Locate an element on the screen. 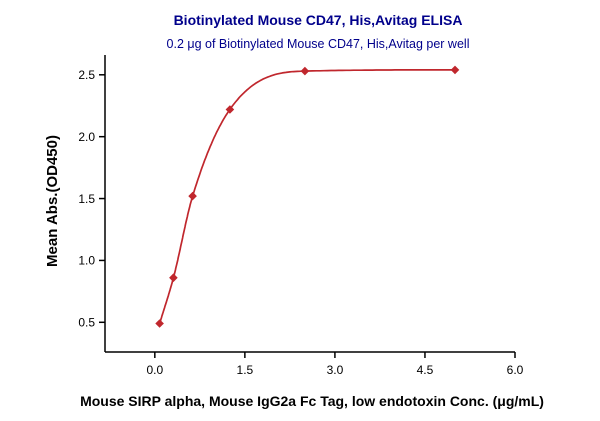  y-axis-label: Mean Abs.(OD450) is located at coordinates (52, 201).